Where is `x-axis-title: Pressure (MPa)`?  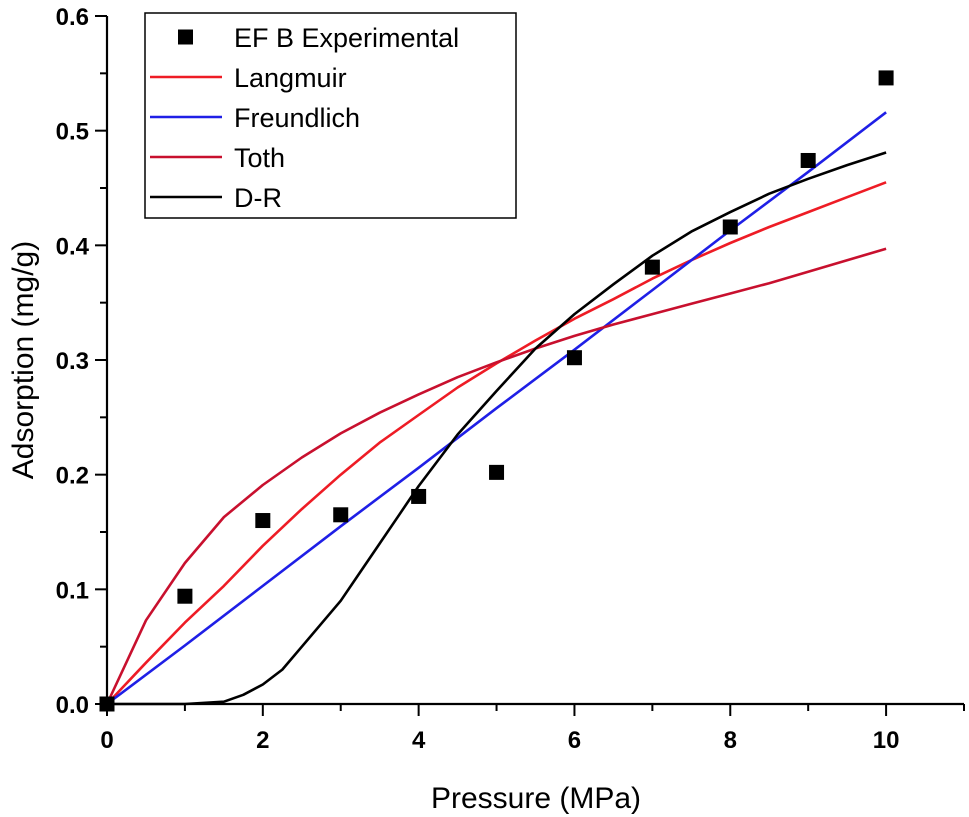 x-axis-title: Pressure (MPa) is located at coordinates (536, 798).